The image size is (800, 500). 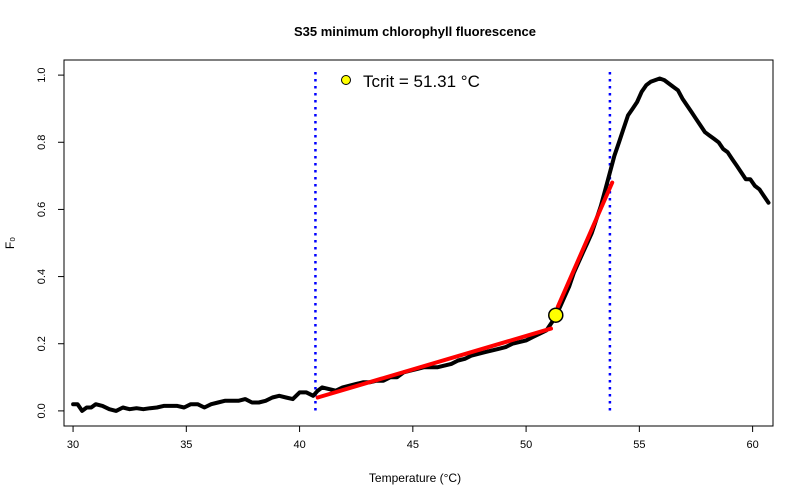 I want to click on legend: Tcrit = 51.31 °C, so click(x=410, y=81).